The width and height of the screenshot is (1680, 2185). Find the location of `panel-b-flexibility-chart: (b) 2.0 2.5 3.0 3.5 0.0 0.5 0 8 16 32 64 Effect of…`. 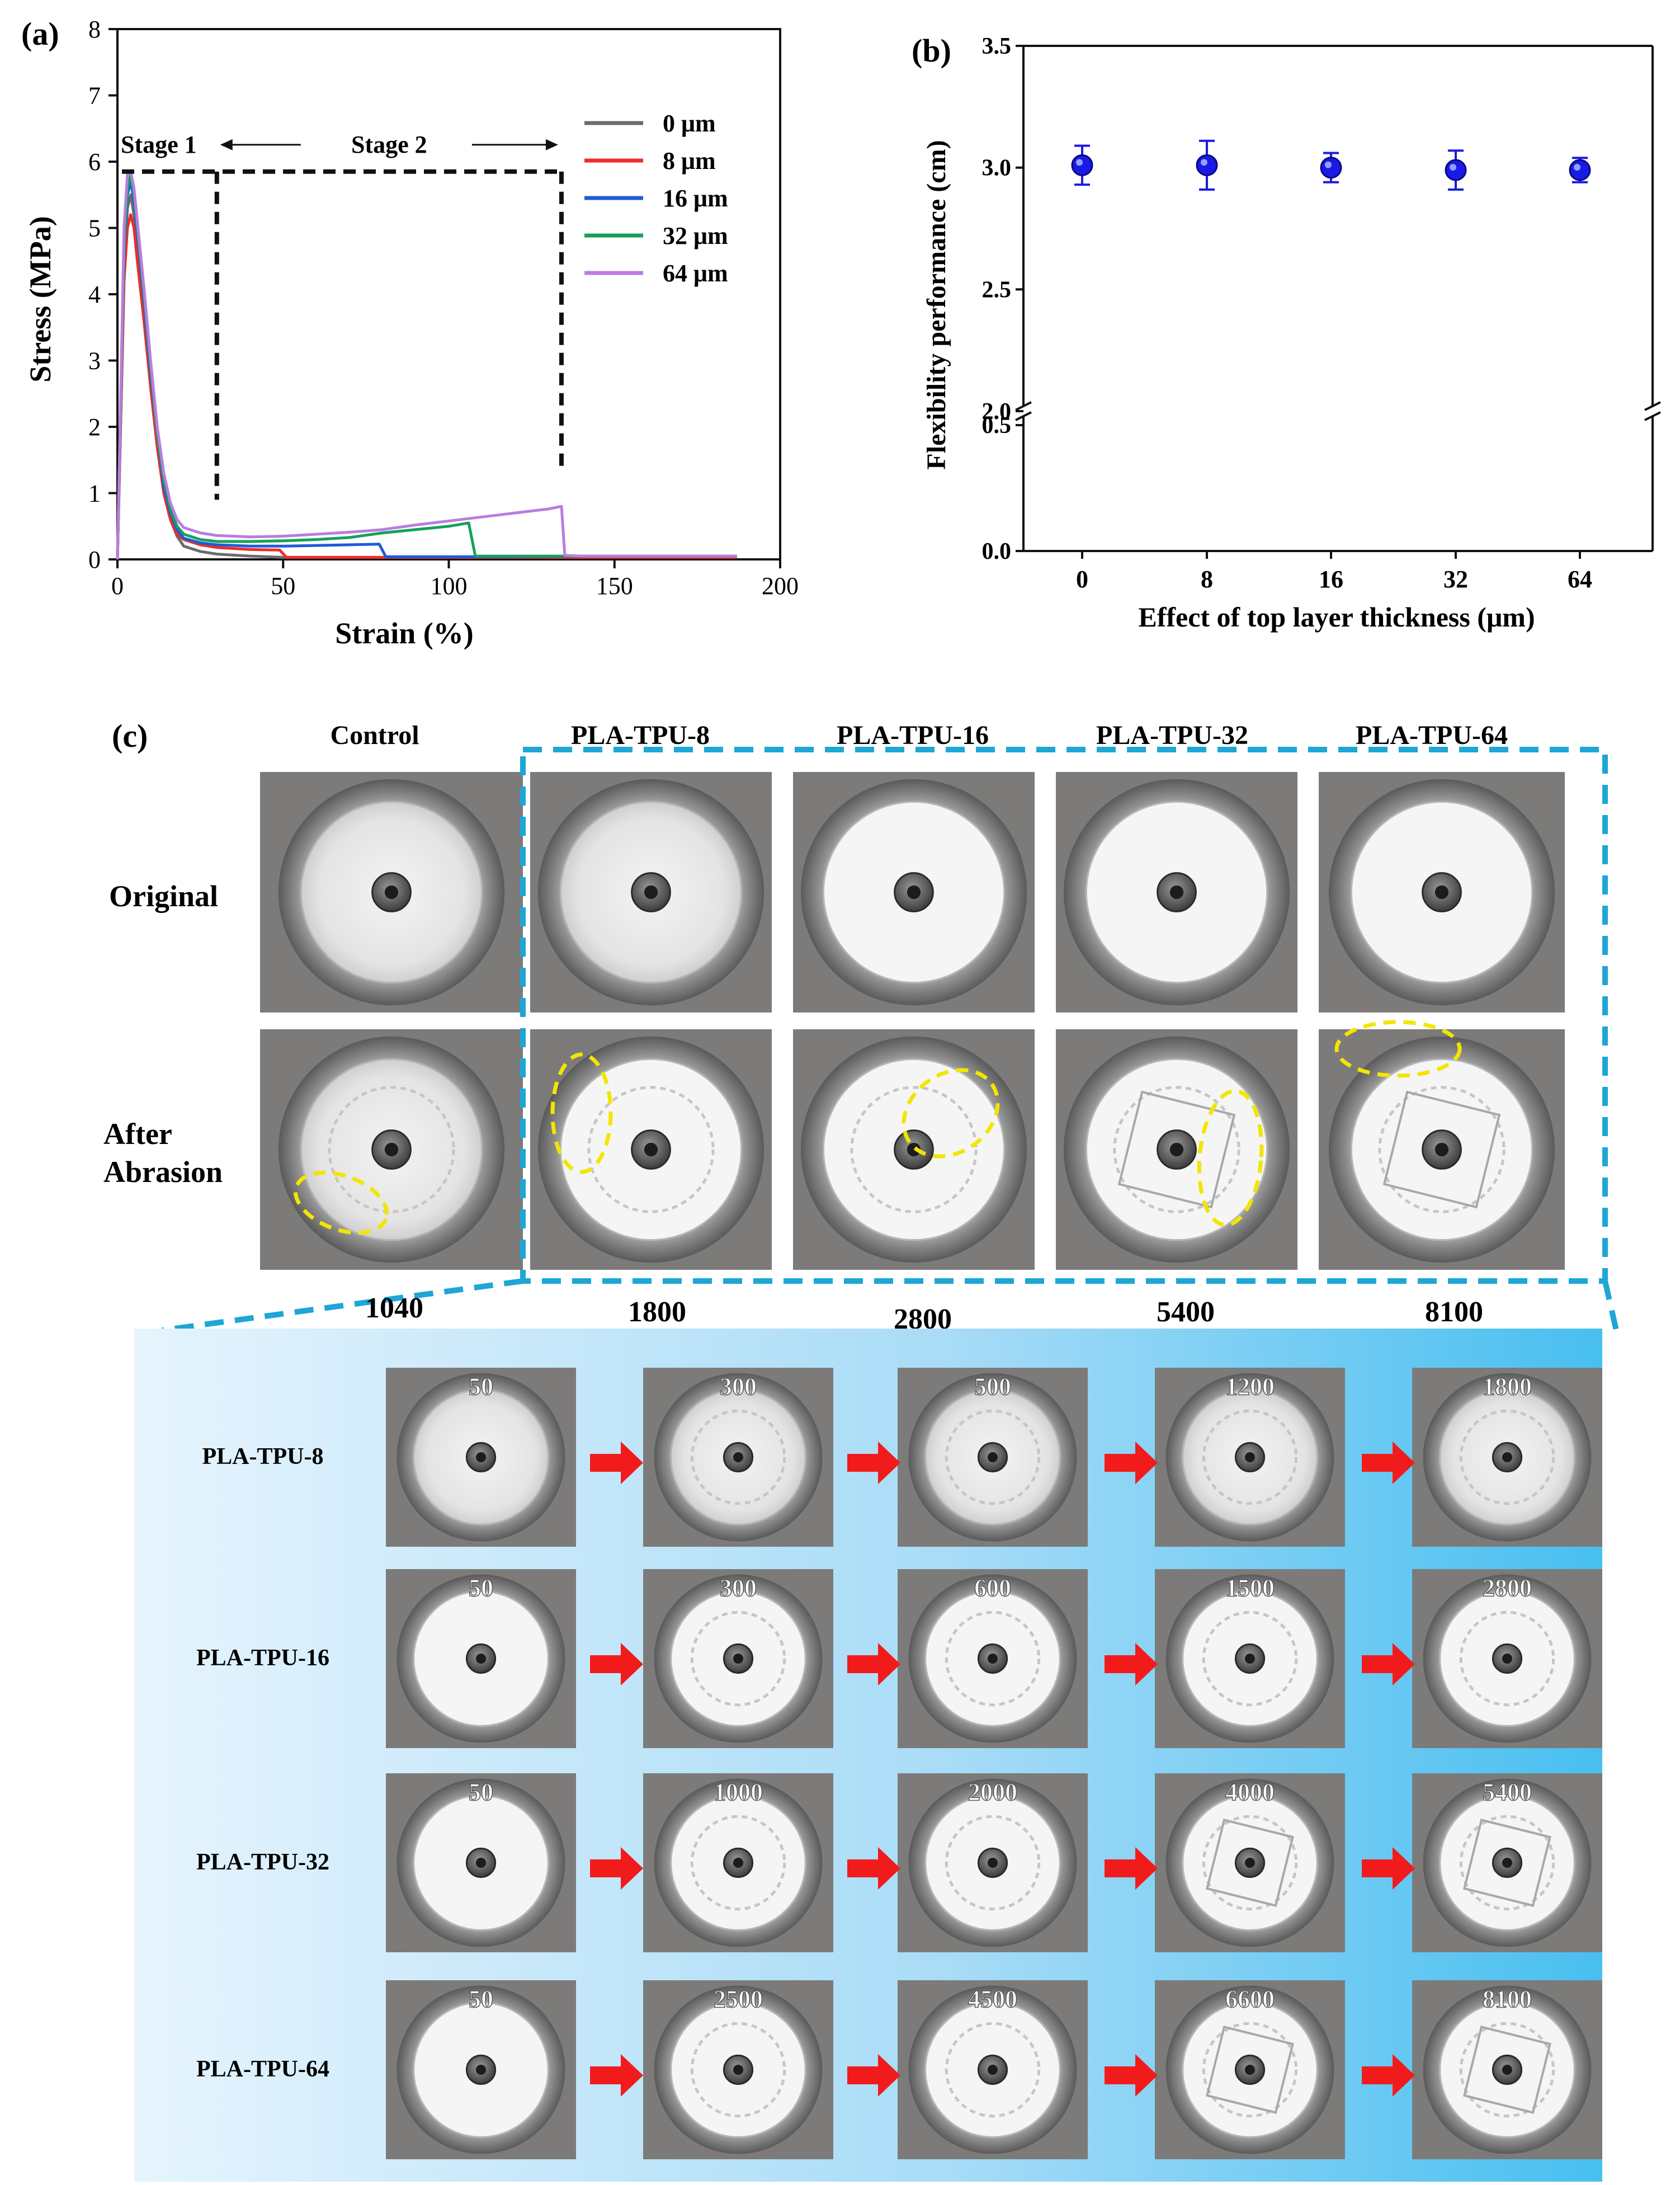

panel-b-flexibility-chart: (b) 2.0 2.5 3.0 3.5 0.0 0.5 0 8 16 32 64 Effect of… is located at coordinates (1287, 332).